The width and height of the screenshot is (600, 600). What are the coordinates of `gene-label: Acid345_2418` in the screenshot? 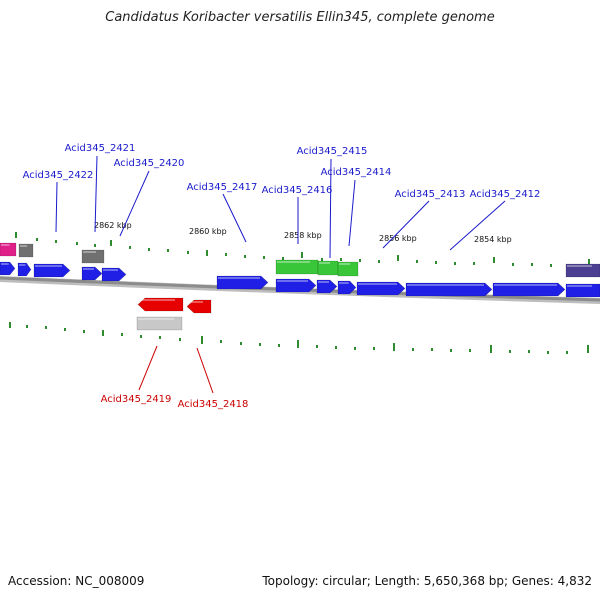 It's located at (213, 404).